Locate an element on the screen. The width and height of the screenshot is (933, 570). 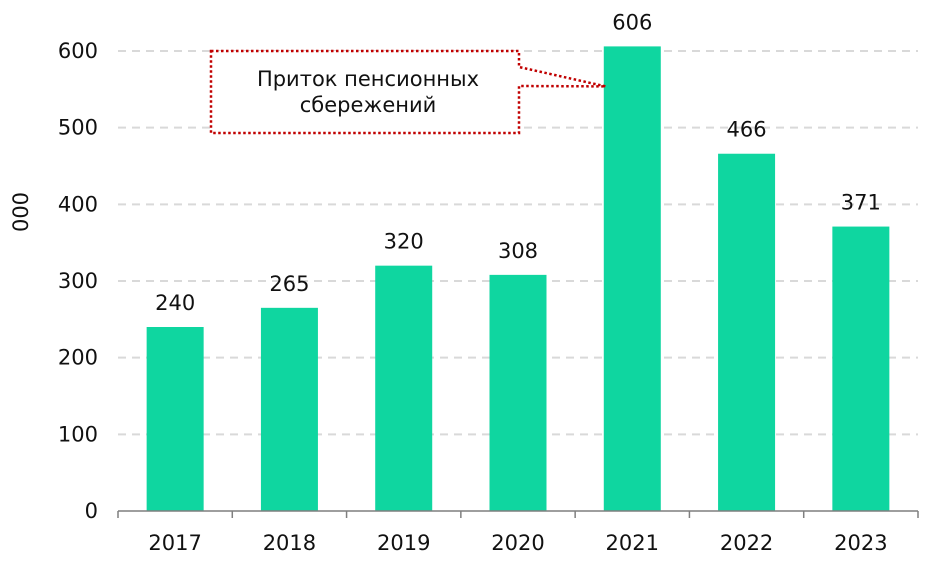
annotation-callout: Приток пенсионных сбережений is located at coordinates (408, 92).